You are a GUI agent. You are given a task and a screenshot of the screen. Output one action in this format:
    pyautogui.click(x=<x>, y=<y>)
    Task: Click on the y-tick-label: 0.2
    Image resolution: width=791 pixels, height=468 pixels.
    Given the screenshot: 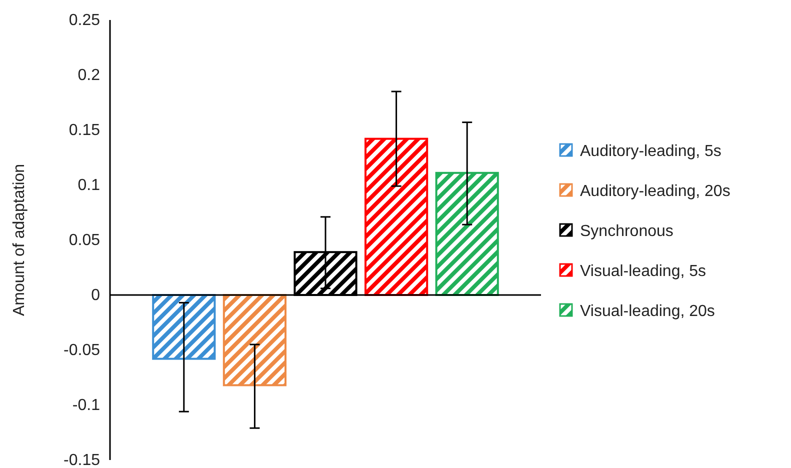 What is the action you would take?
    pyautogui.click(x=89, y=75)
    